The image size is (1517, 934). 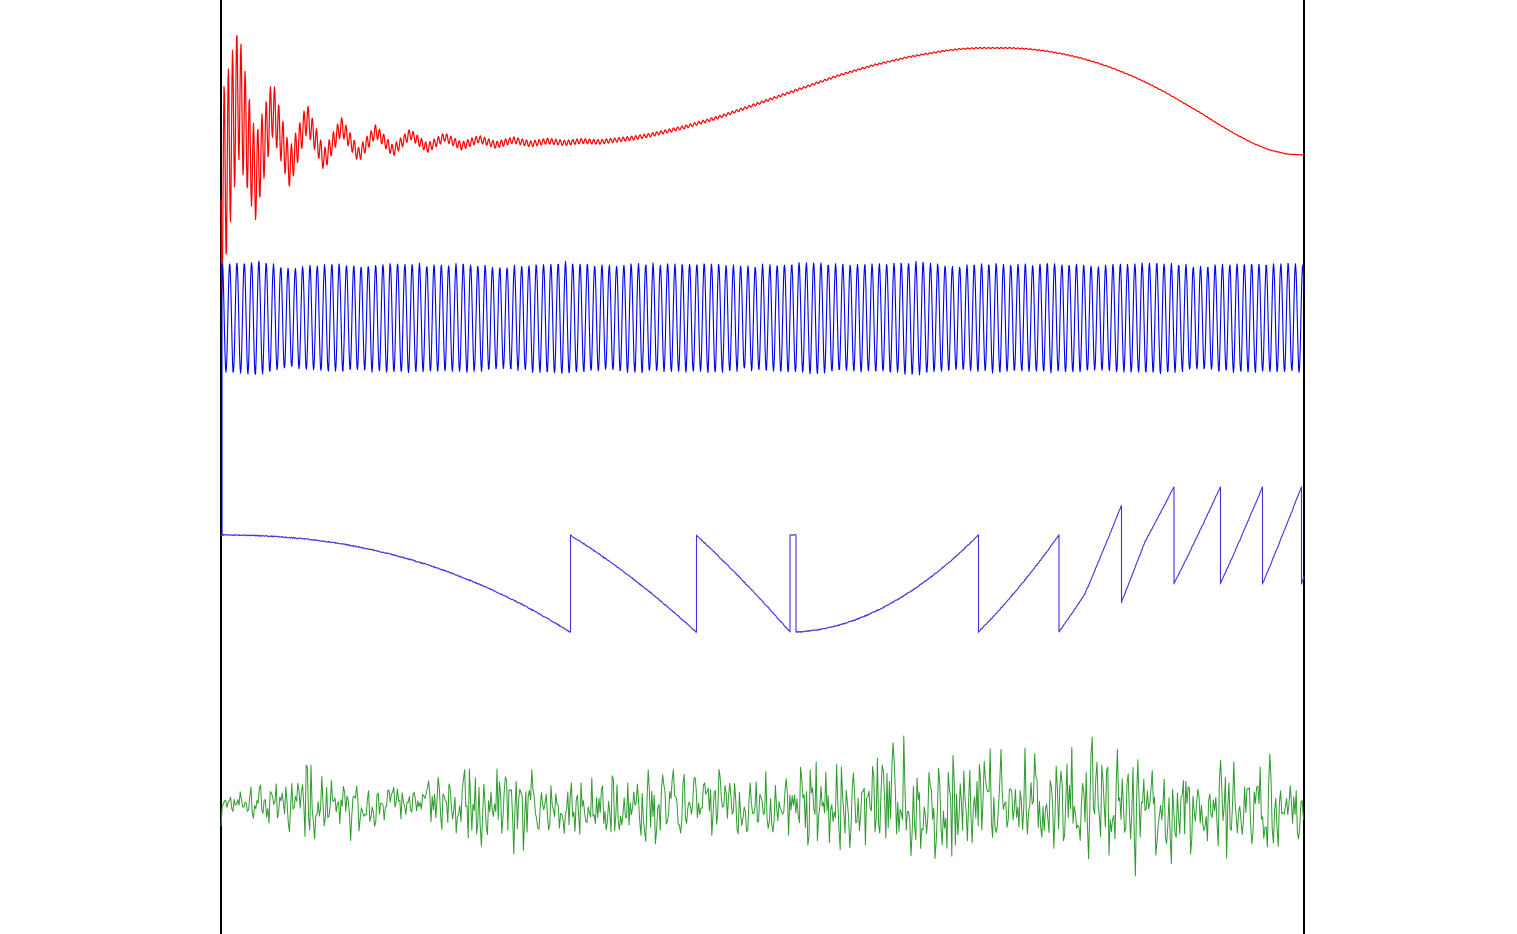 What do you see at coordinates (762, 559) in the screenshot?
I see `trace-wrapped-phase` at bounding box center [762, 559].